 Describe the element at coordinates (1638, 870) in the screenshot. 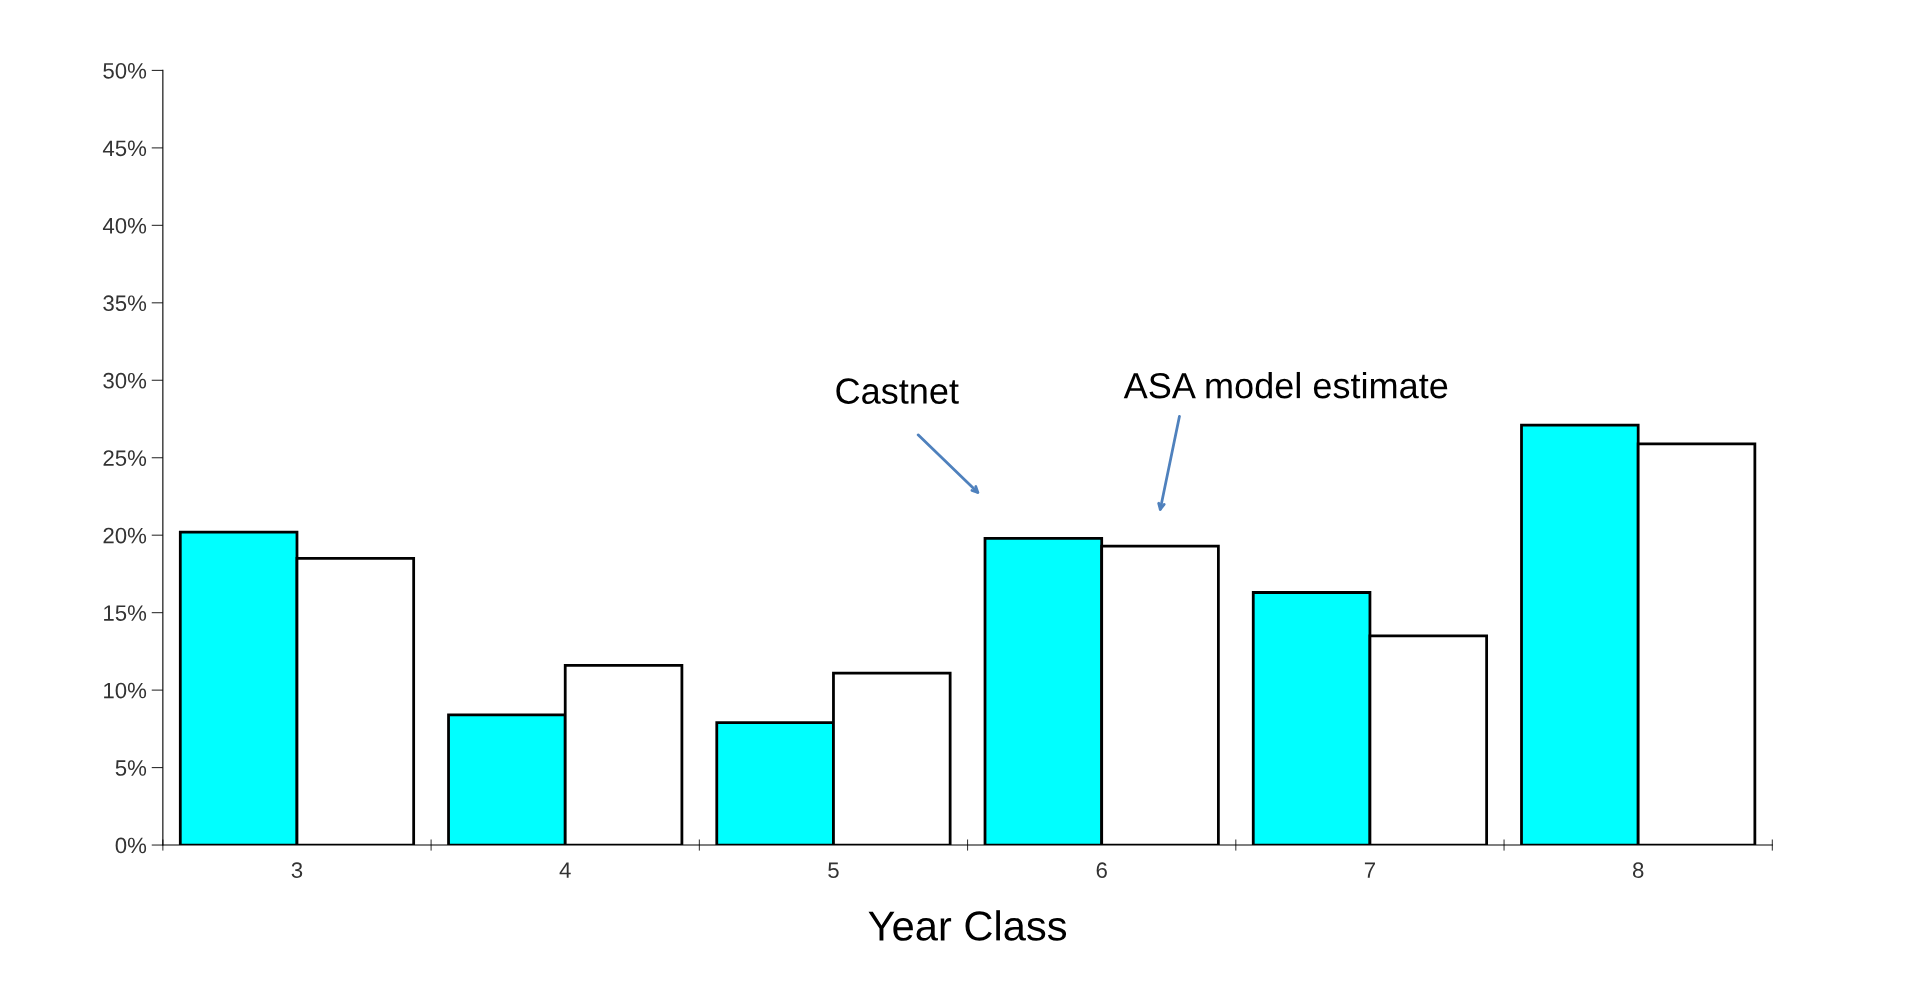

I see `x-tick-label: 8` at that location.